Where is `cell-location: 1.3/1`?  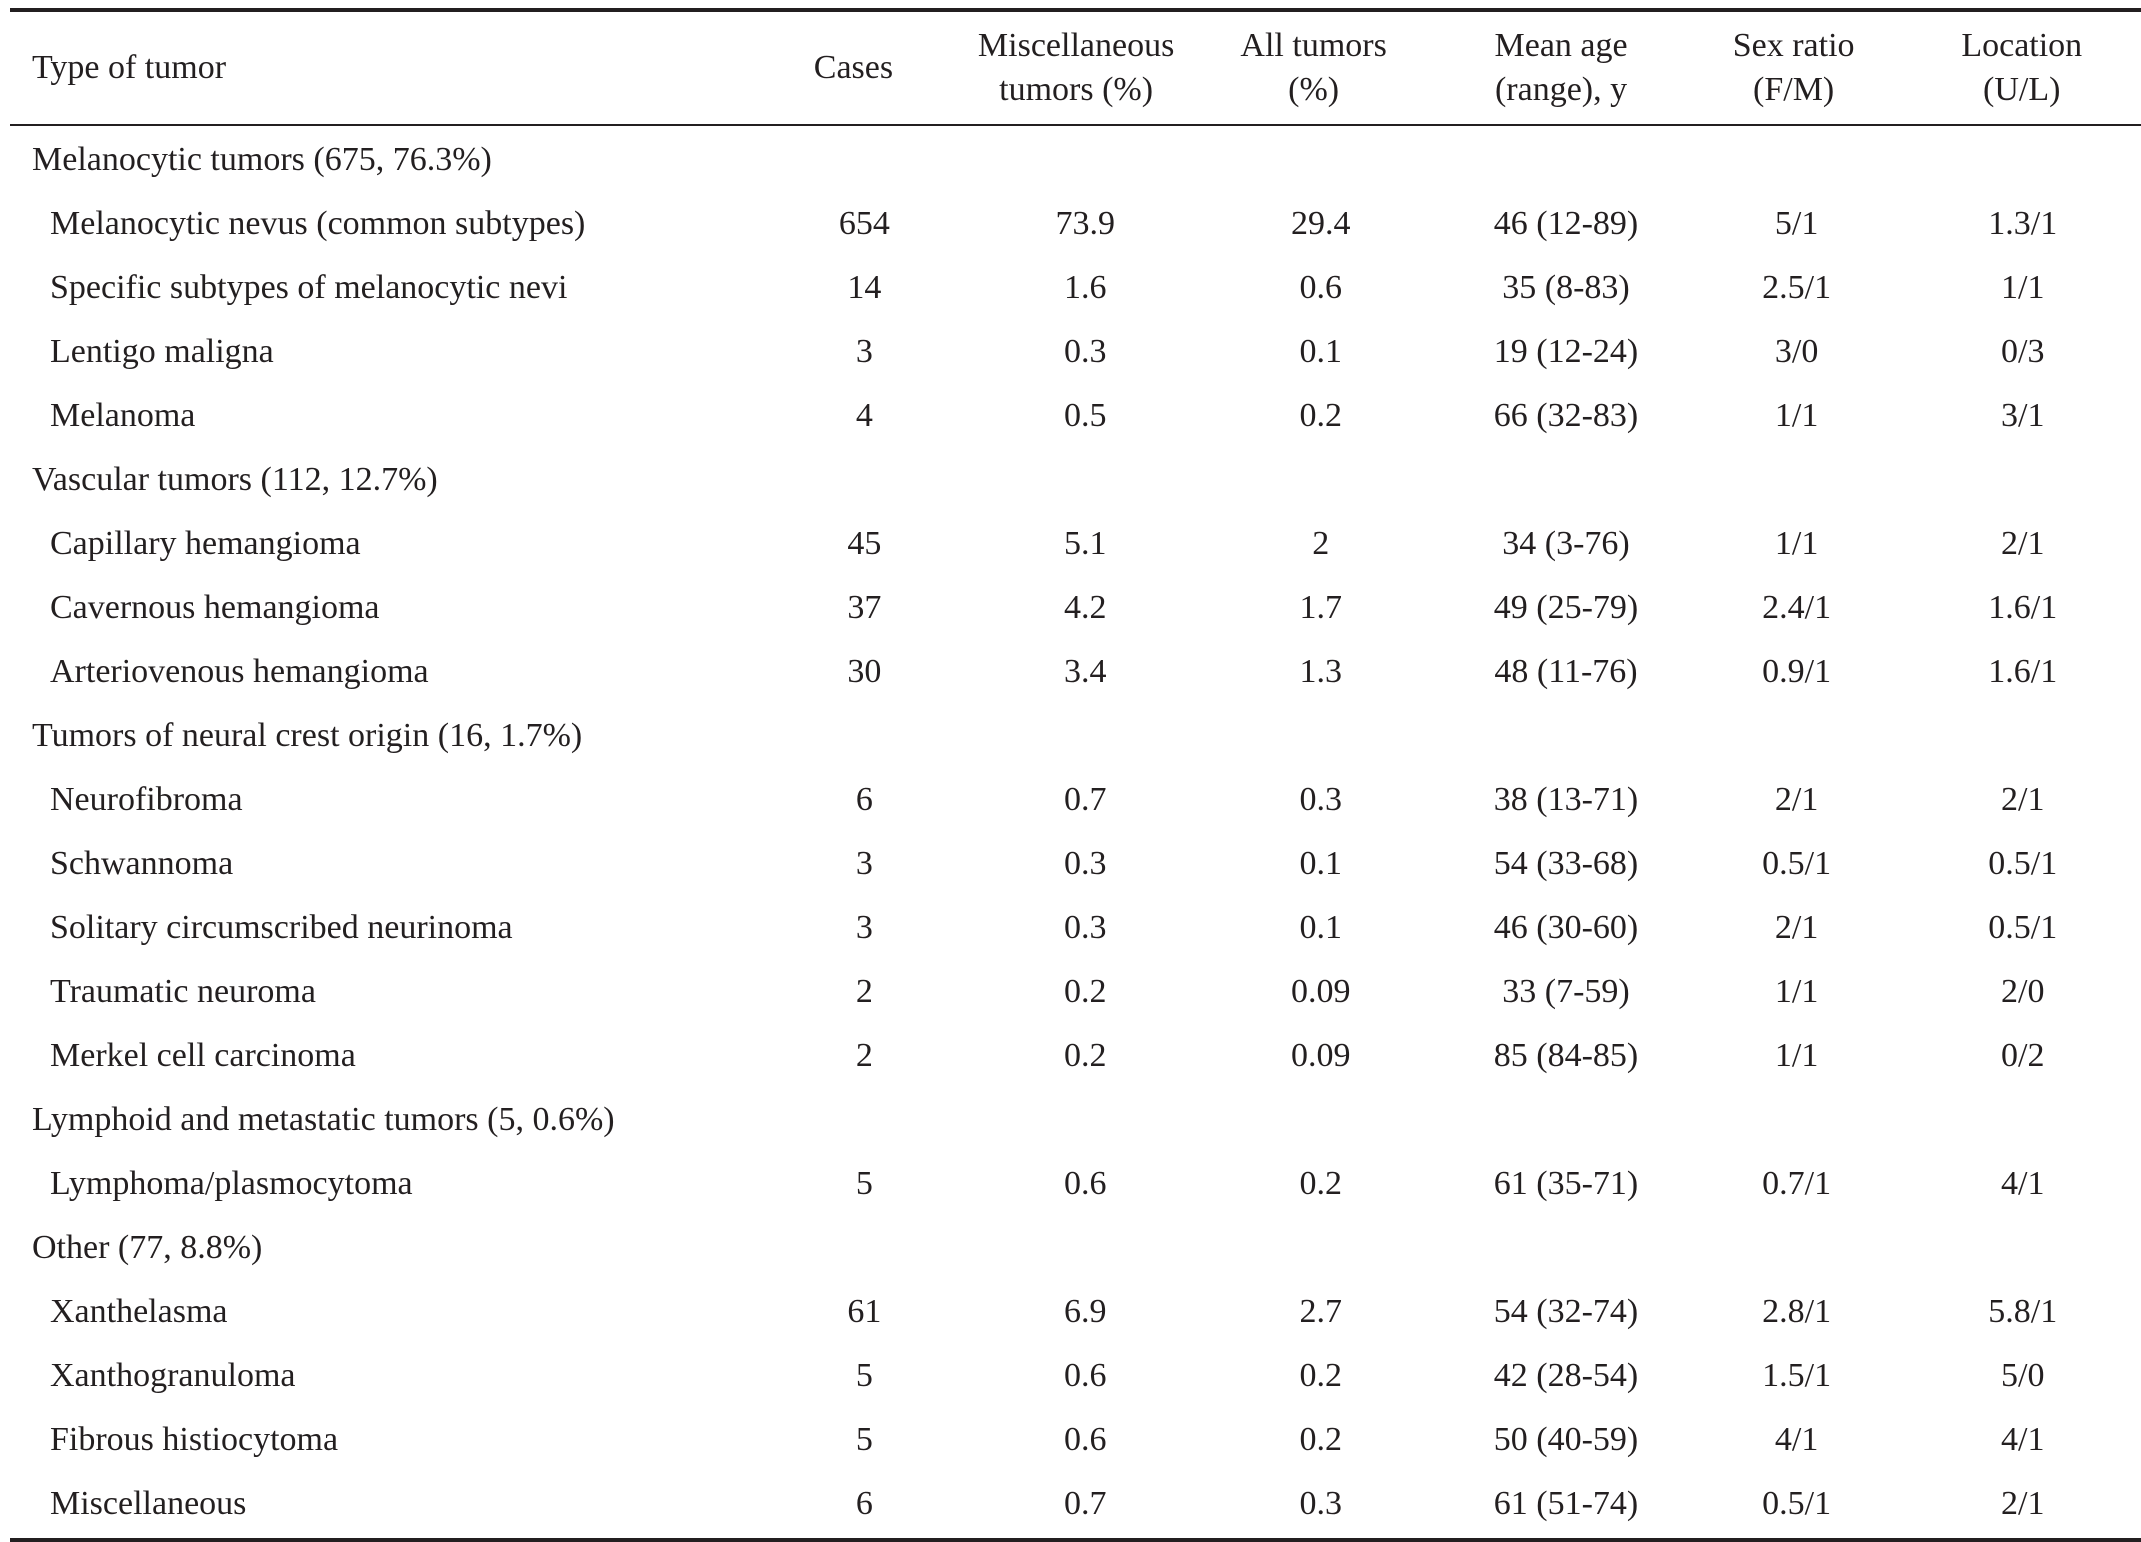
cell-location: 1.3/1 is located at coordinates (2023, 224).